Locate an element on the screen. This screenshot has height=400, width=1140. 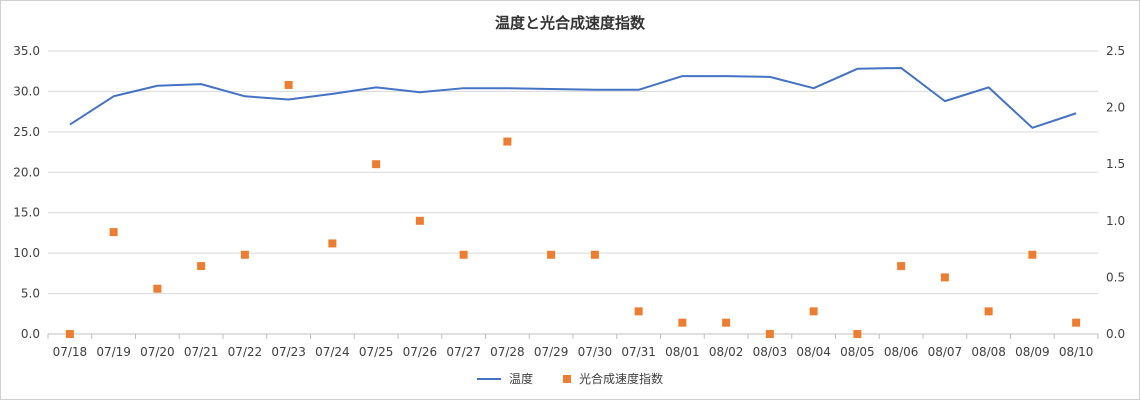
x-tick-label: 08/09 is located at coordinates (1032, 352).